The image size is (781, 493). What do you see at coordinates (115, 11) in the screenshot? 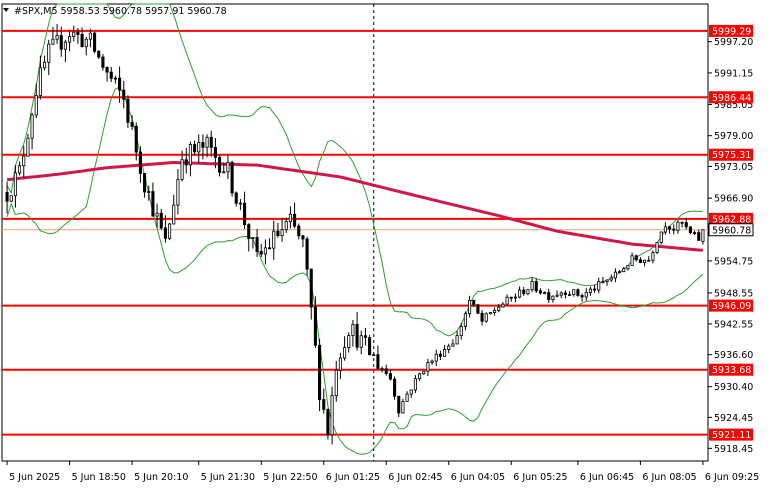
I see `chart-header: #SPX,M5 5958.53 5960.78 5957.91 5960.78` at bounding box center [115, 11].